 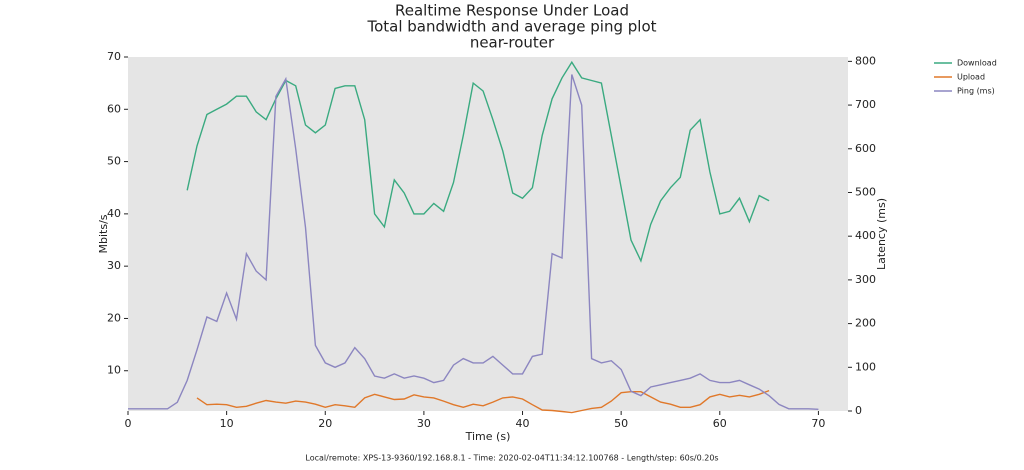 I want to click on x-tick-label: 10, so click(x=227, y=423).